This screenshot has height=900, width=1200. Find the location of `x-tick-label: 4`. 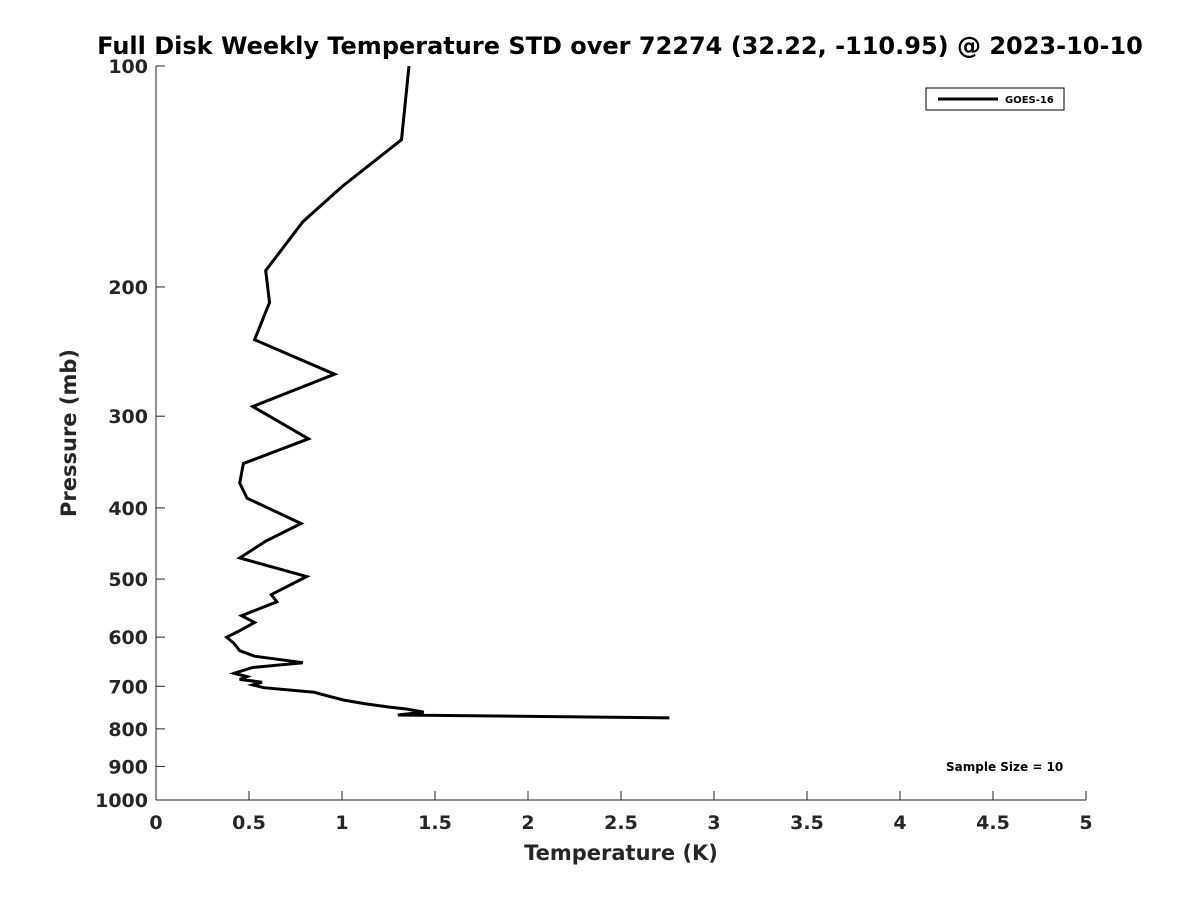

x-tick-label: 4 is located at coordinates (899, 823).